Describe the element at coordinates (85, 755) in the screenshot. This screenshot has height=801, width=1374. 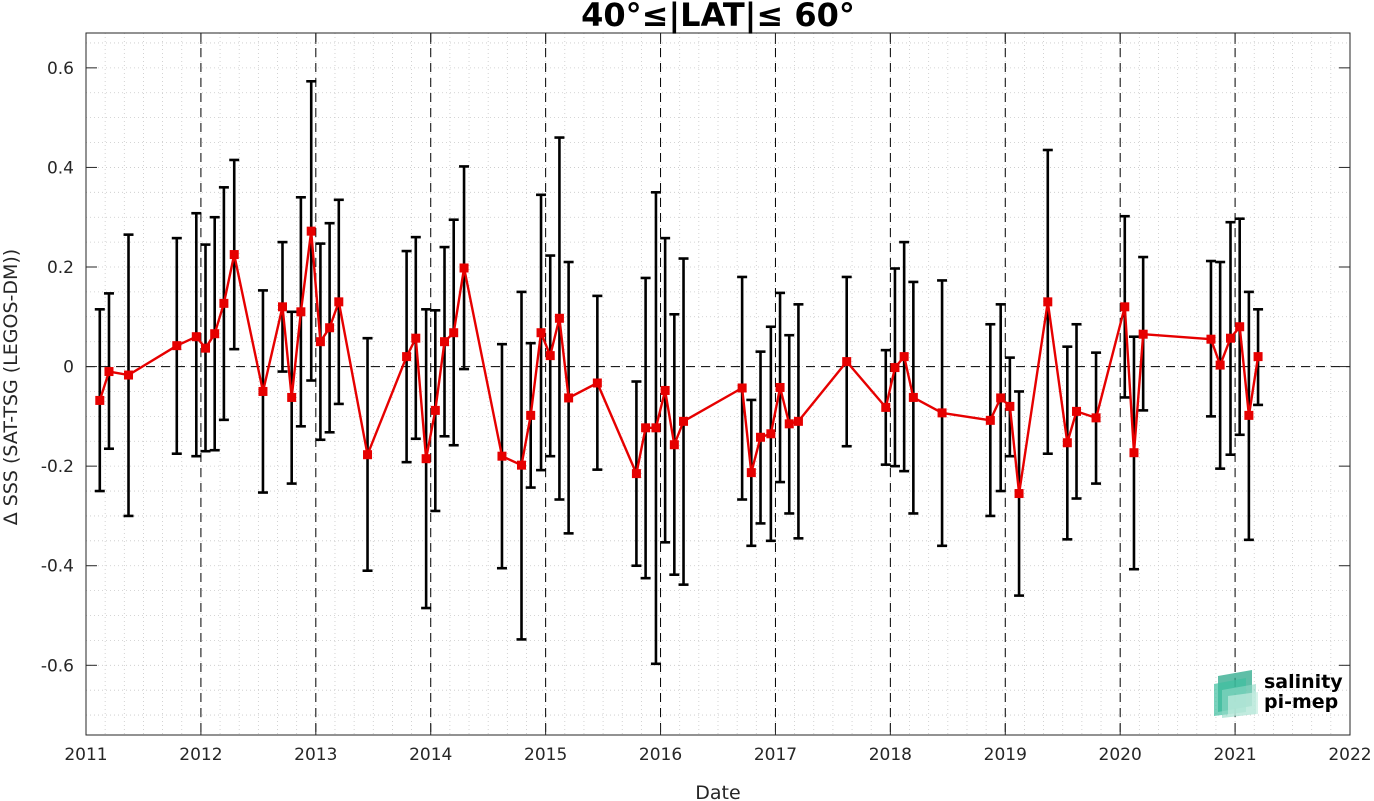
I see `x-tick-label: 2011` at that location.